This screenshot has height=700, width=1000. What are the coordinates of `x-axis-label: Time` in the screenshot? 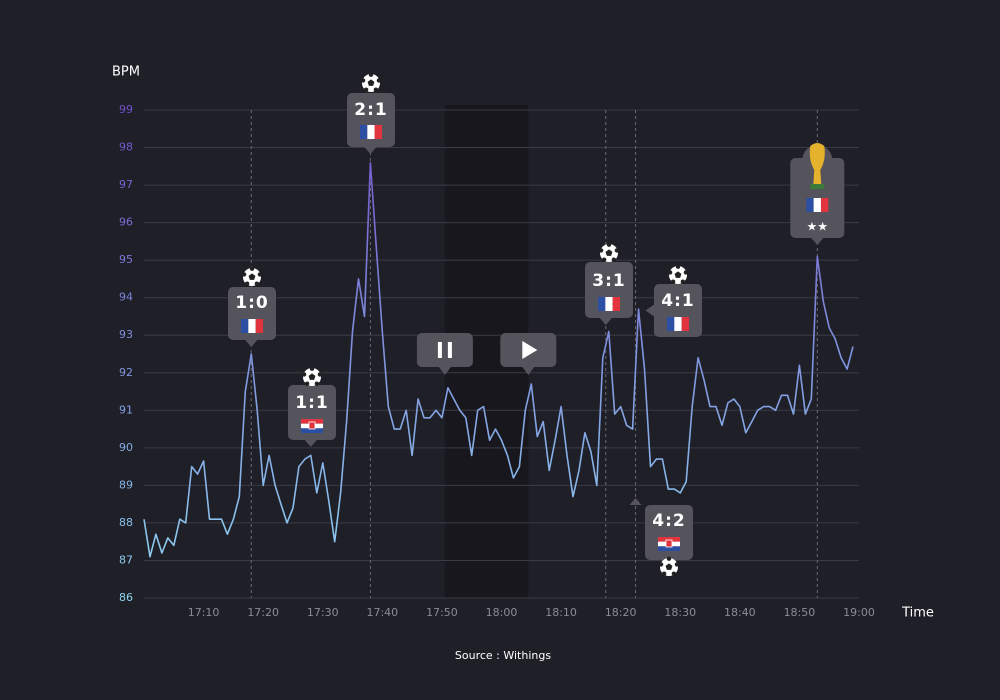 It's located at (917, 613).